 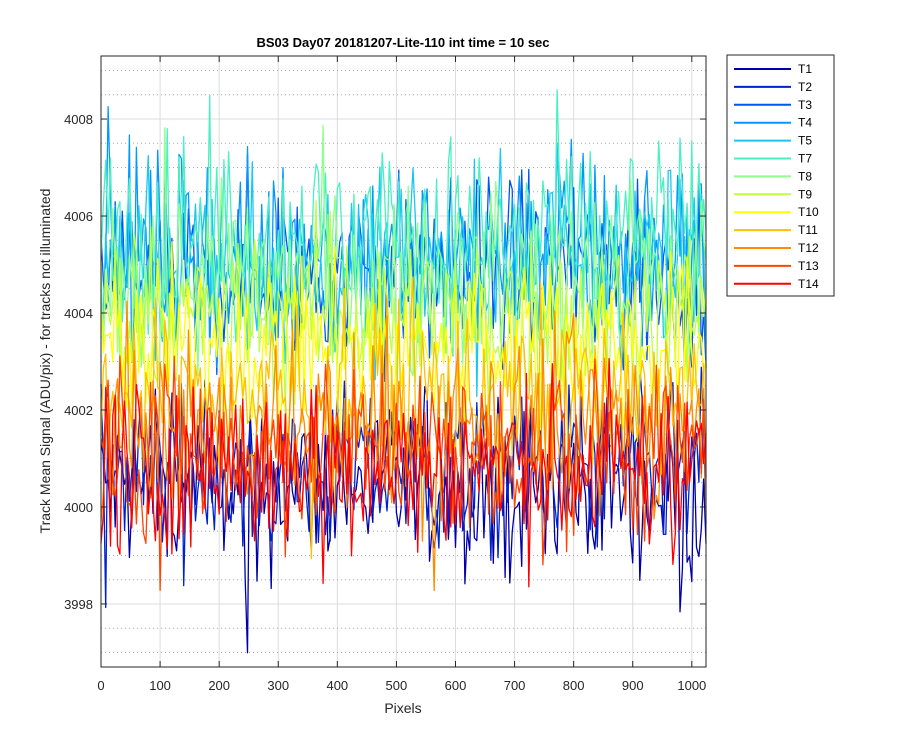 What do you see at coordinates (805, 123) in the screenshot?
I see `legend-label-t4: T4` at bounding box center [805, 123].